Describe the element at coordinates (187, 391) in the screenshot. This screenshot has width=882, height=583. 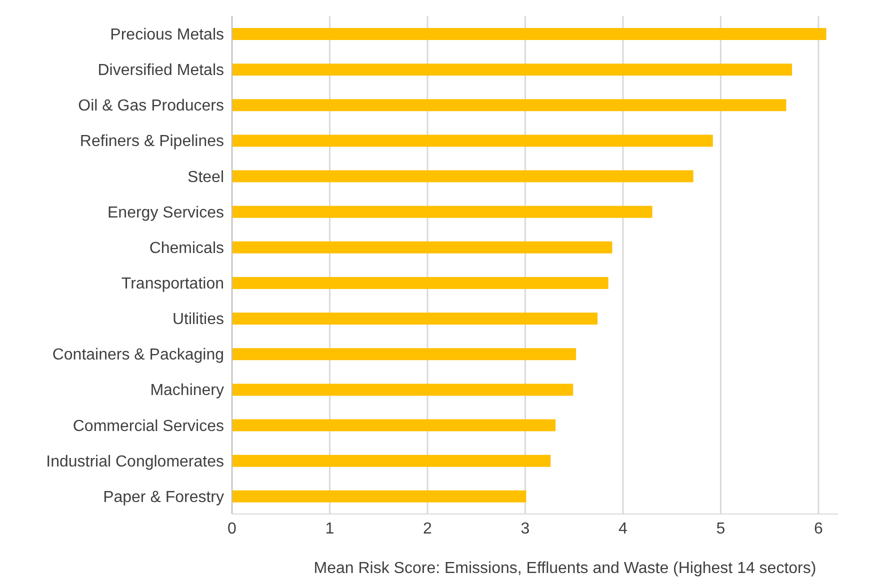
I see `y-tick-label: Machinery` at that location.